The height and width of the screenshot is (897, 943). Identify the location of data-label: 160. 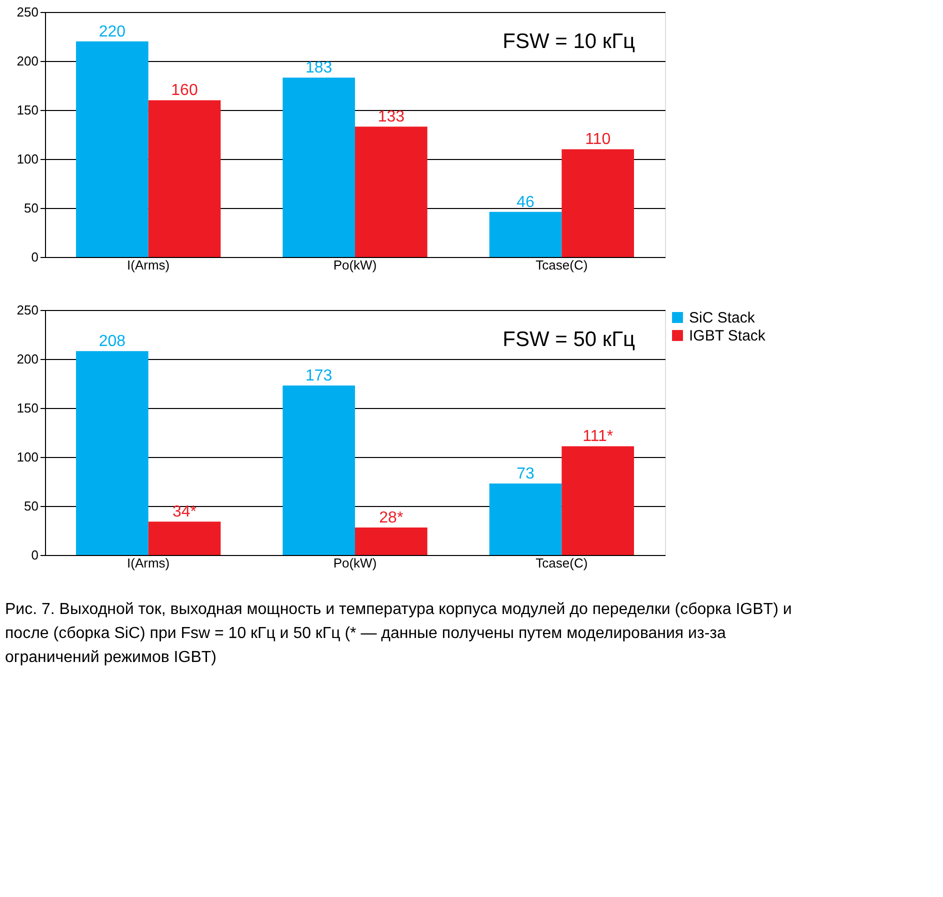
(184, 91).